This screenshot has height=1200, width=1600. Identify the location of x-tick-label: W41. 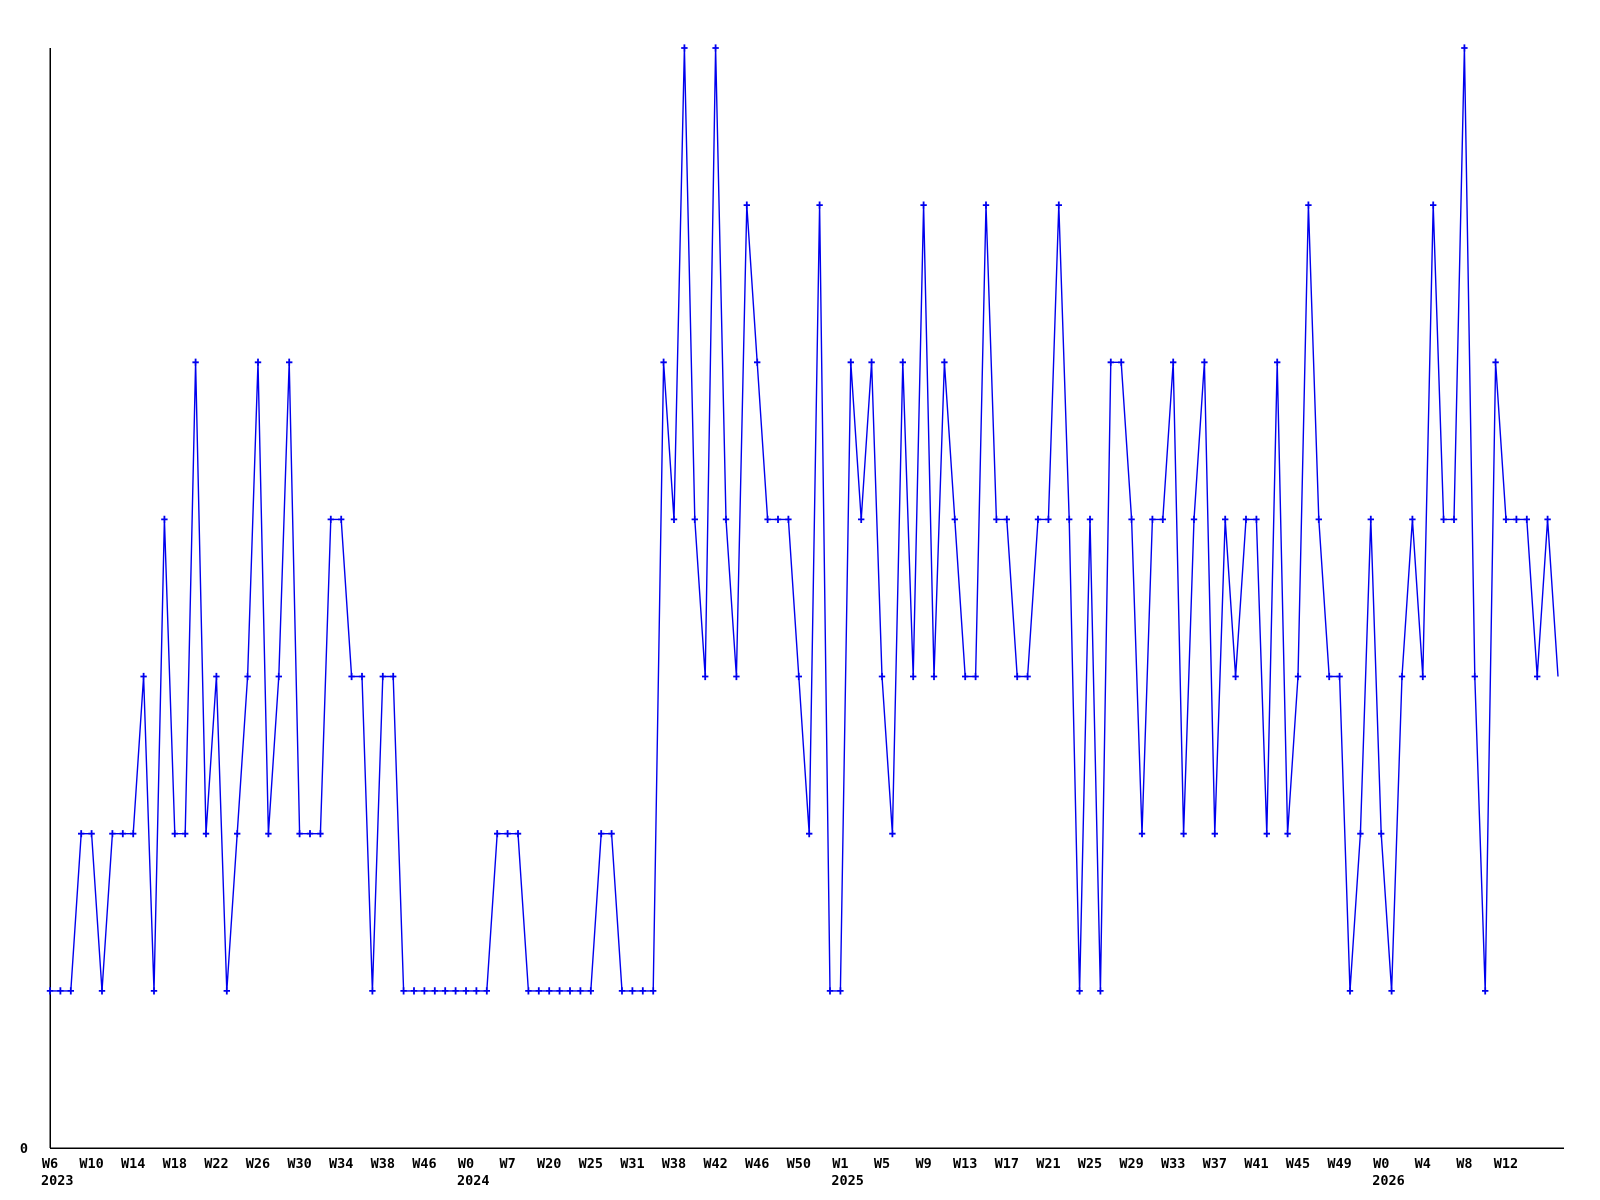
(1256, 1164).